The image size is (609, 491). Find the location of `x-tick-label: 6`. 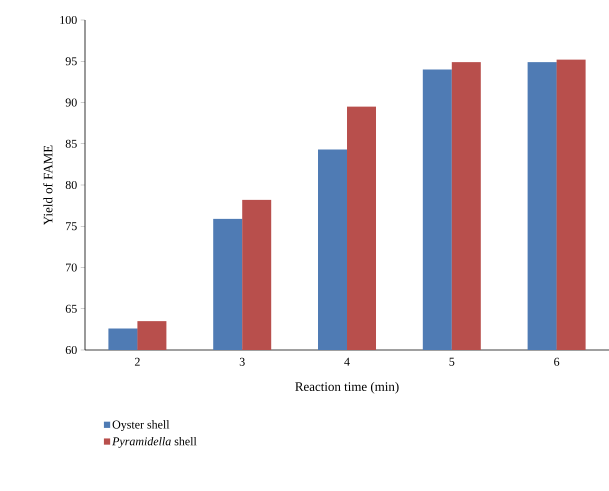

x-tick-label: 6 is located at coordinates (557, 362).